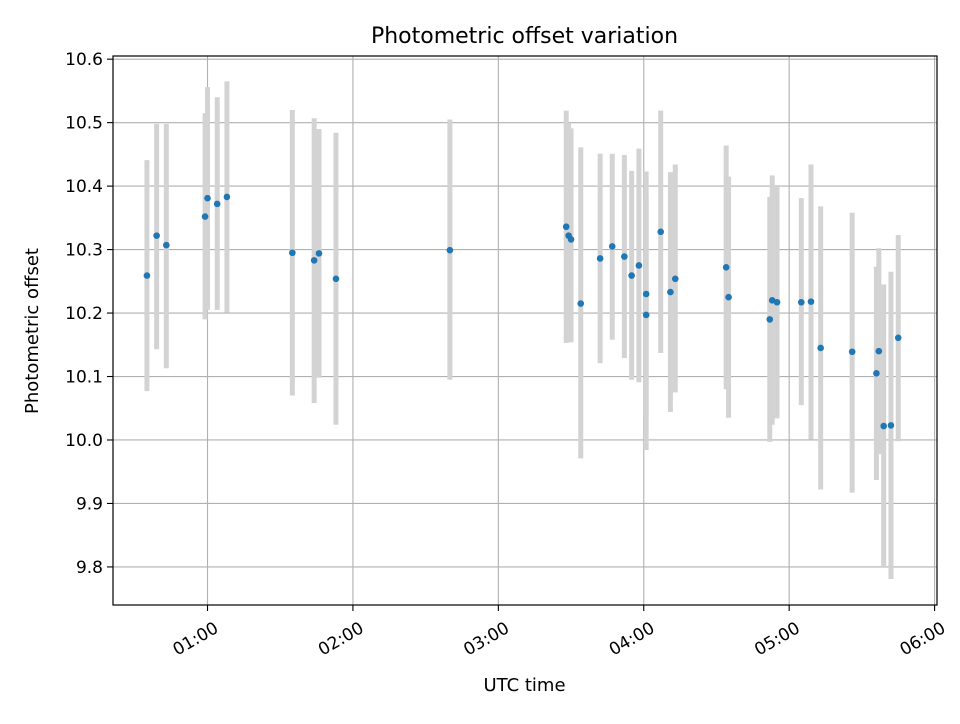  Describe the element at coordinates (89, 504) in the screenshot. I see `y-tick-label: 9.9` at that location.